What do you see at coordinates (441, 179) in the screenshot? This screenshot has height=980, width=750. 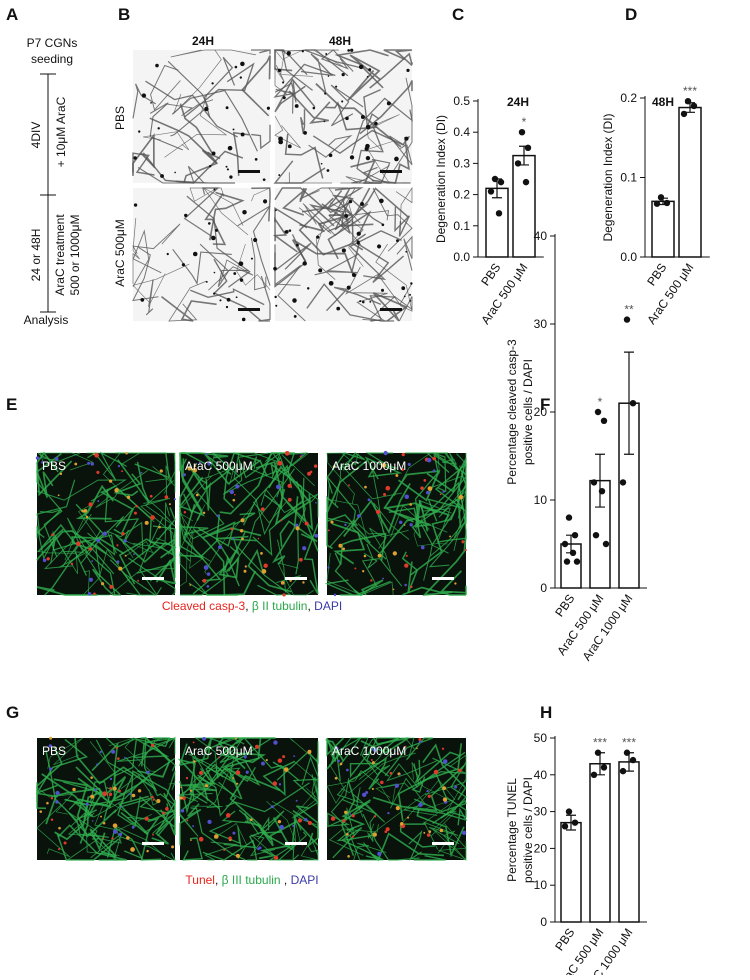 I see `y-axis-label: Degeneration Index (DI)` at bounding box center [441, 179].